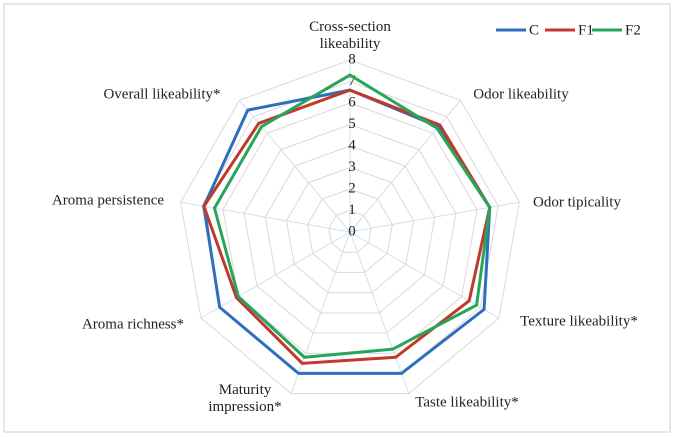  I want to click on category-label: Overall likeability*, so click(162, 94).